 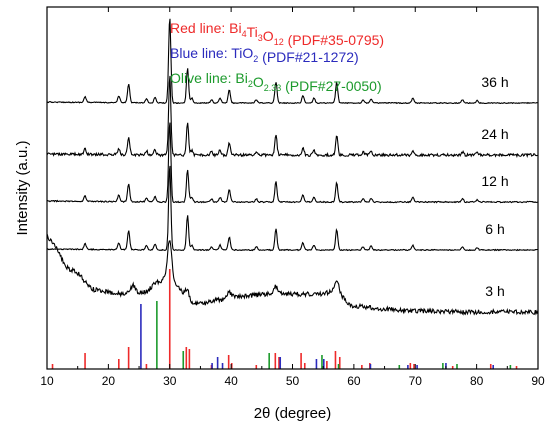 I want to click on series-label: 12 h, so click(x=494, y=181).